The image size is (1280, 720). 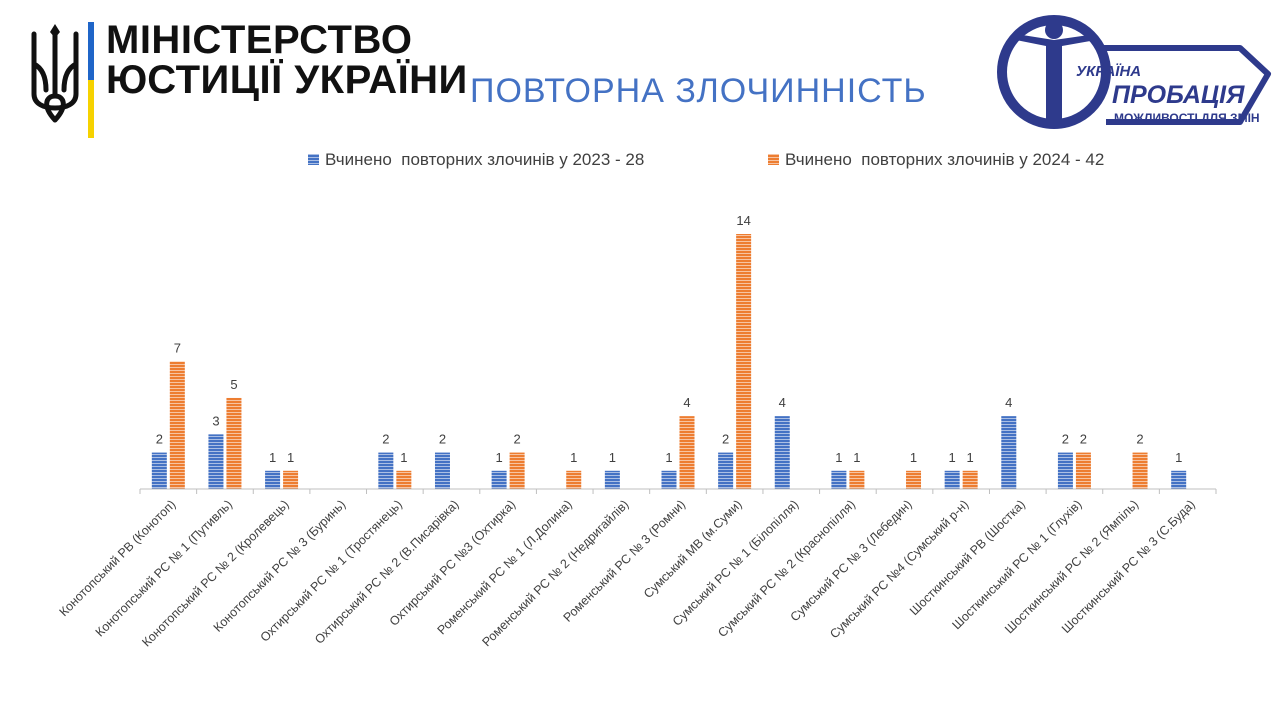 I want to click on trident-icon, so click(x=55, y=73).